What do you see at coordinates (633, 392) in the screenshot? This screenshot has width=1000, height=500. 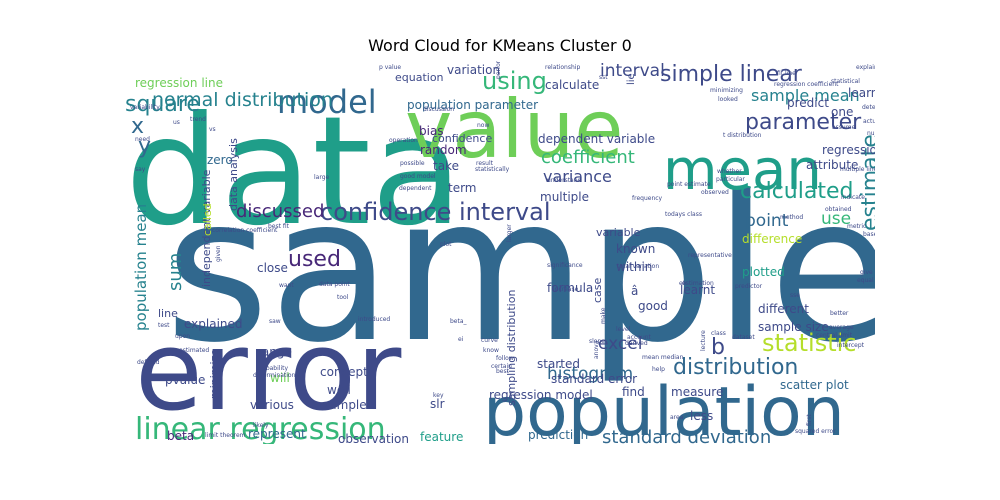 I see `word-find: find` at bounding box center [633, 392].